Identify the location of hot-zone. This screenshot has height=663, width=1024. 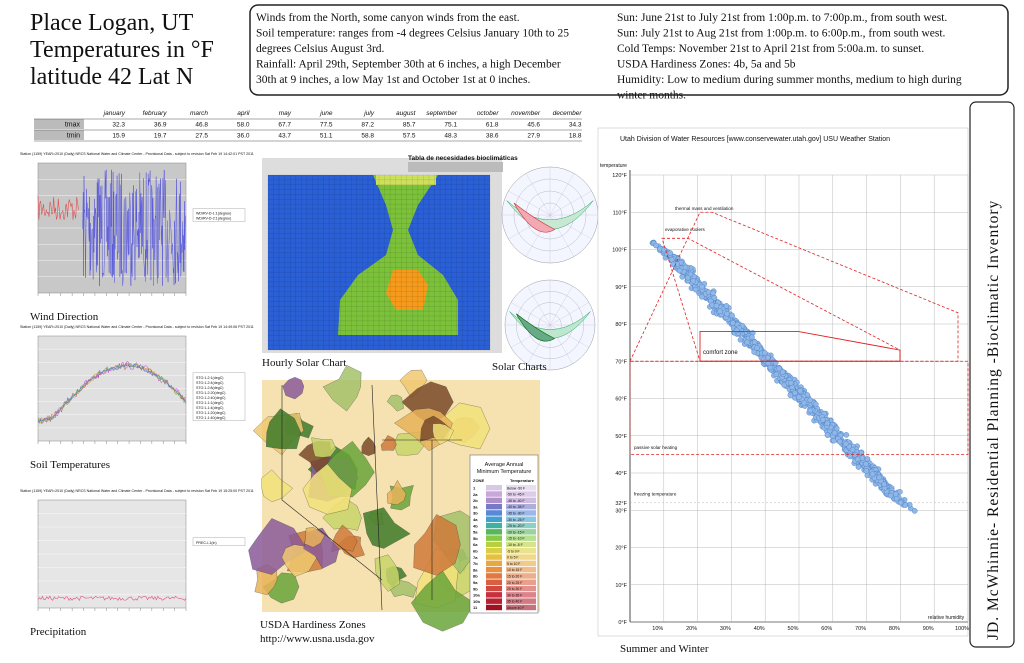
(407, 290).